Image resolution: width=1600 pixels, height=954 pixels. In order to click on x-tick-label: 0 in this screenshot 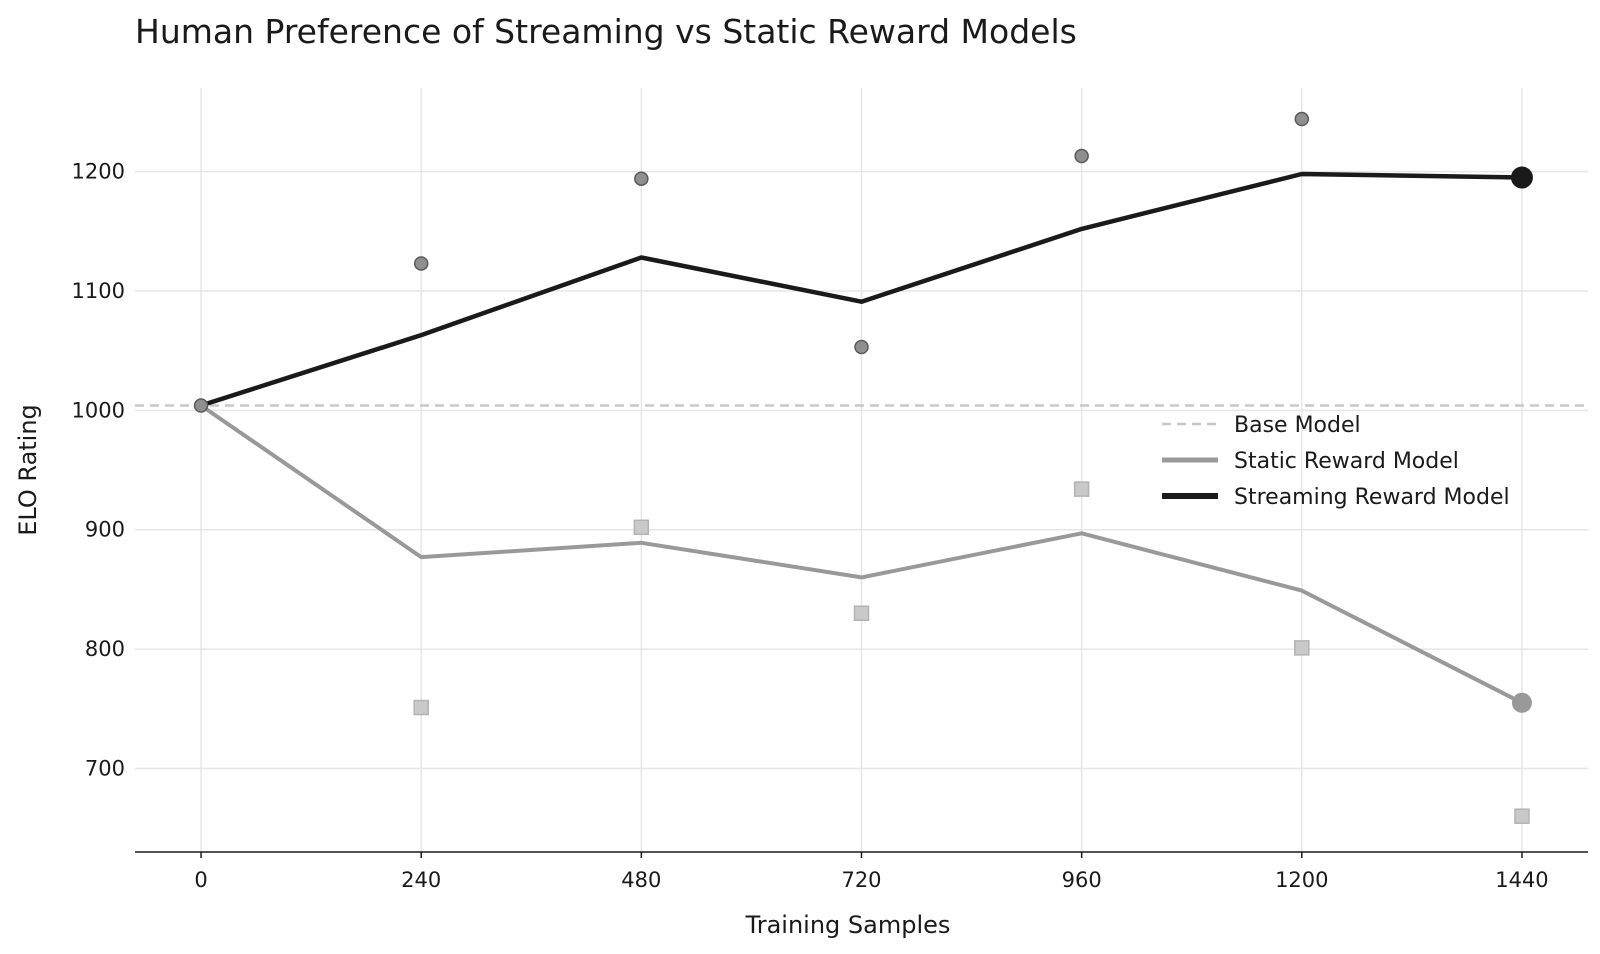, I will do `click(200, 880)`.